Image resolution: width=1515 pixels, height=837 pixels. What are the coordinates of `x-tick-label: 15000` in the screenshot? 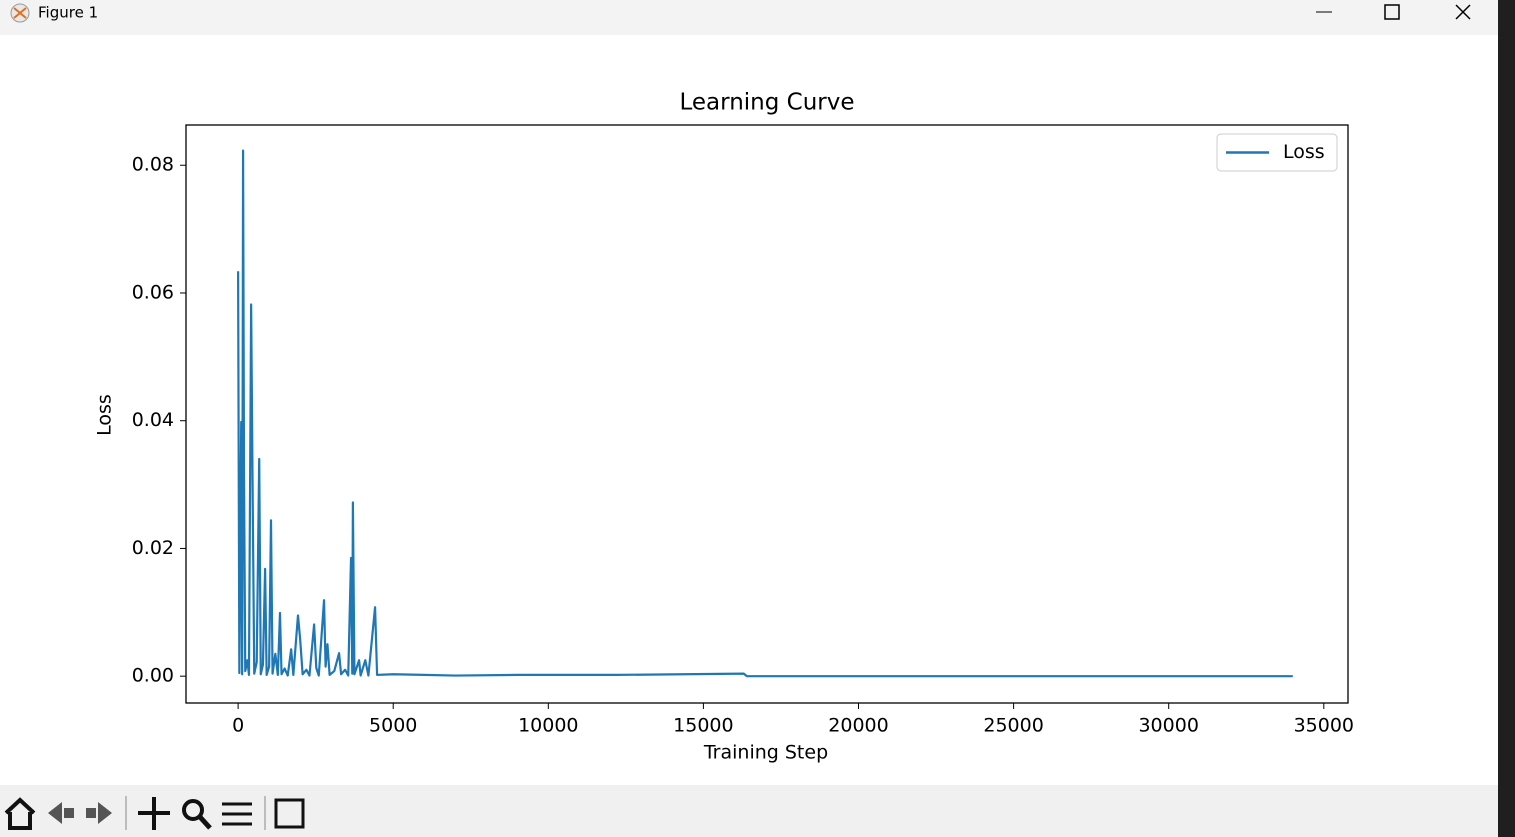 It's located at (703, 726).